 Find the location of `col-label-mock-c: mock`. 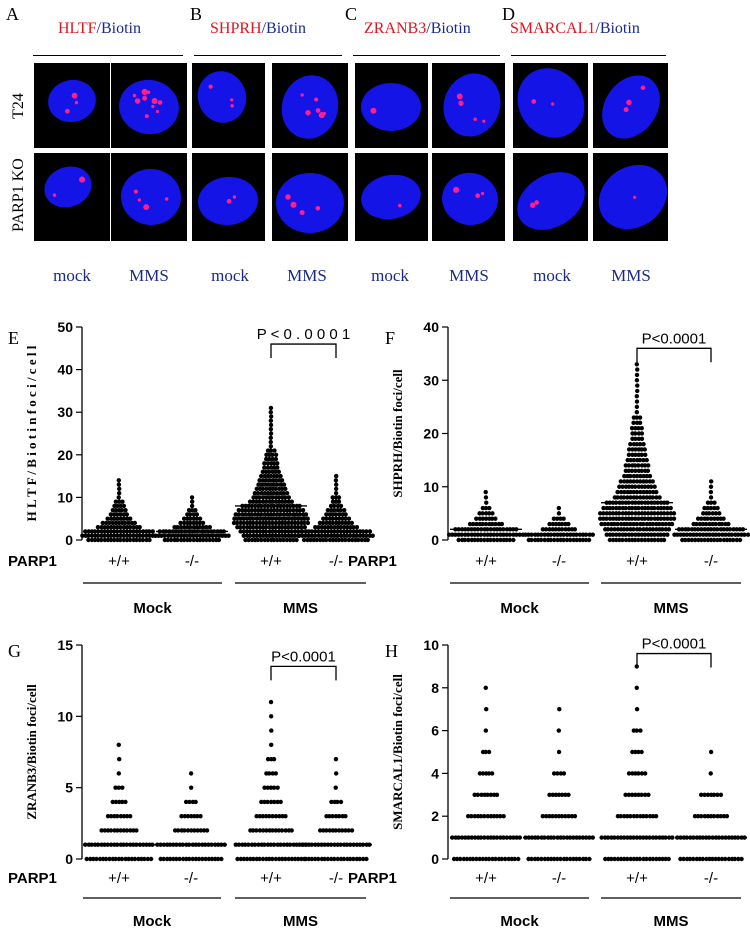

col-label-mock-c: mock is located at coordinates (390, 275).